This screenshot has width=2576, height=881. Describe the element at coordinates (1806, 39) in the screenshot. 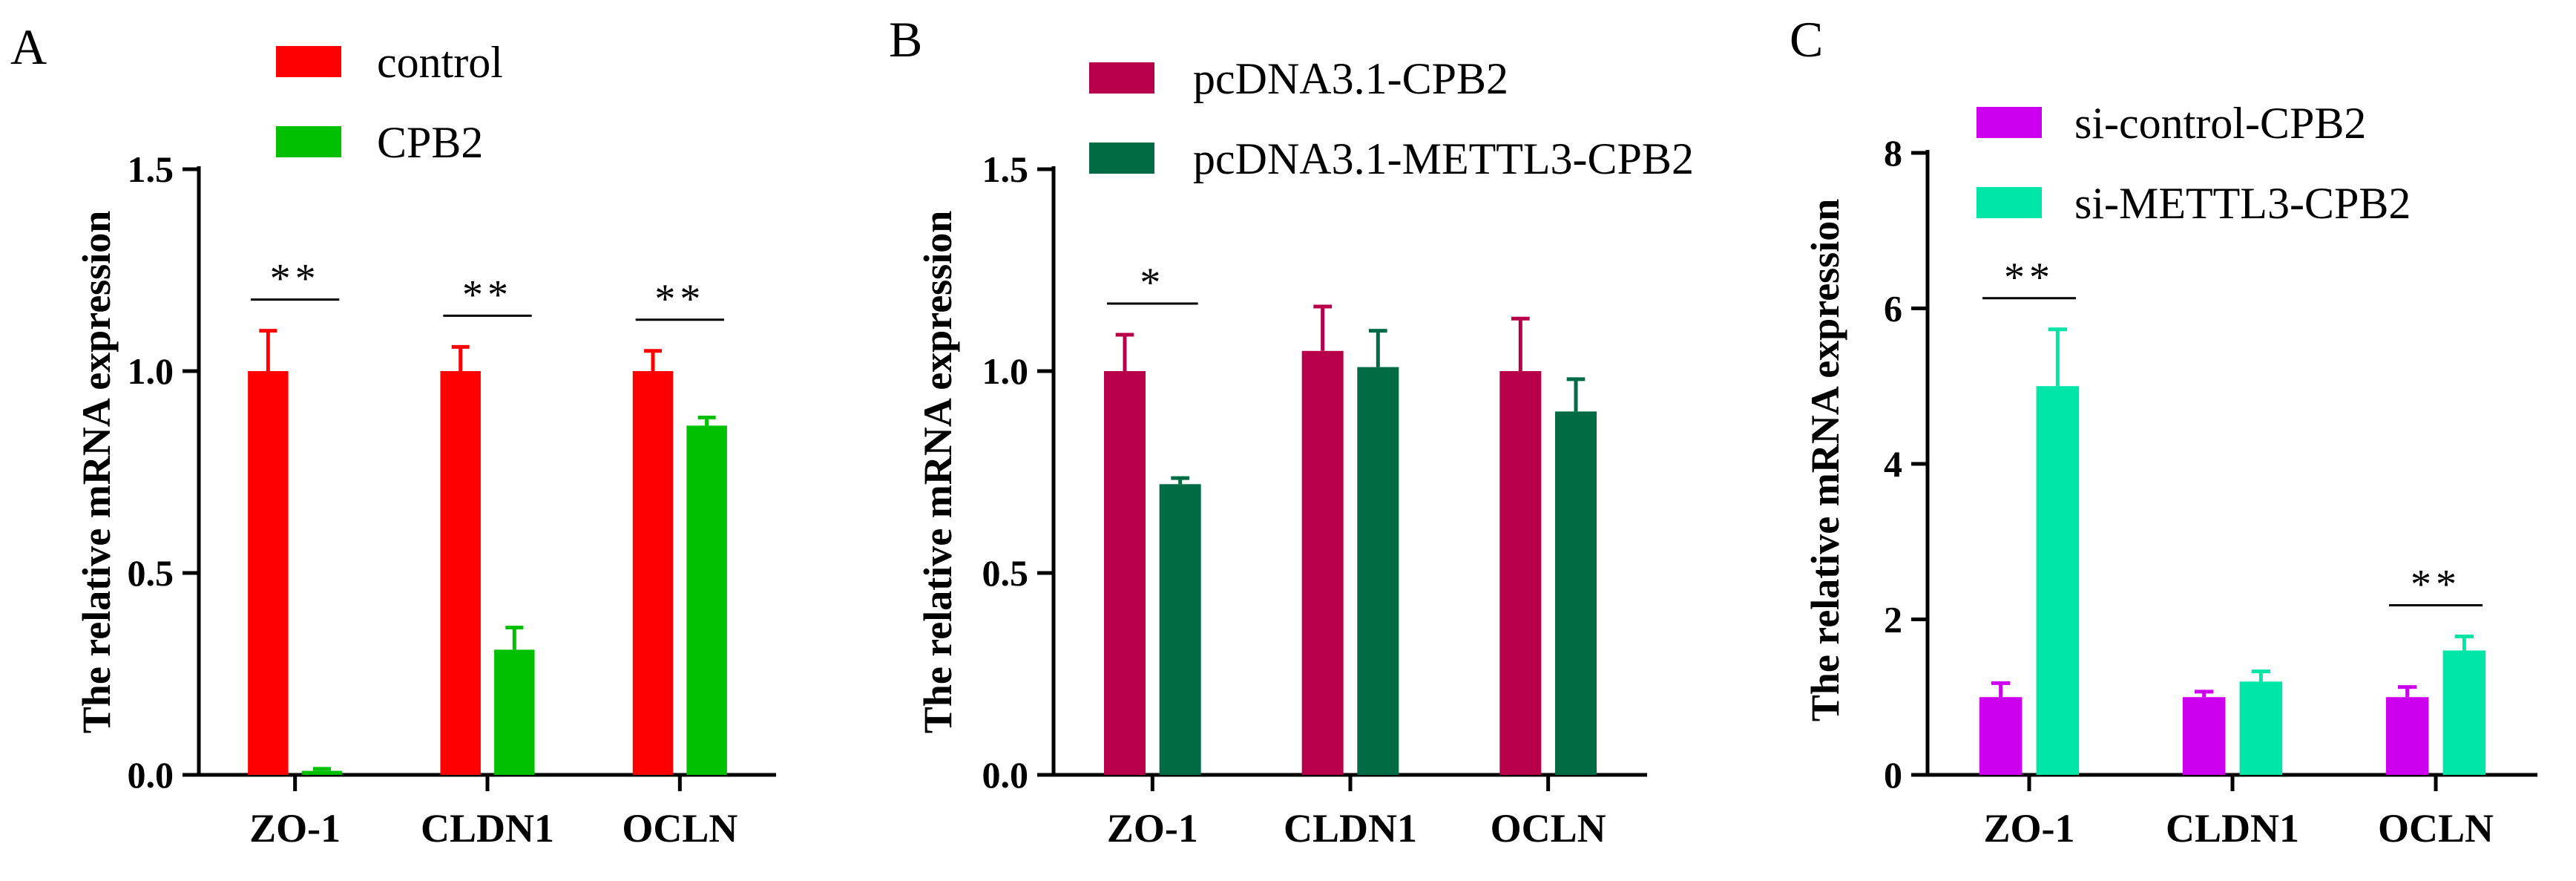

I see `panel-letter-c: C` at that location.